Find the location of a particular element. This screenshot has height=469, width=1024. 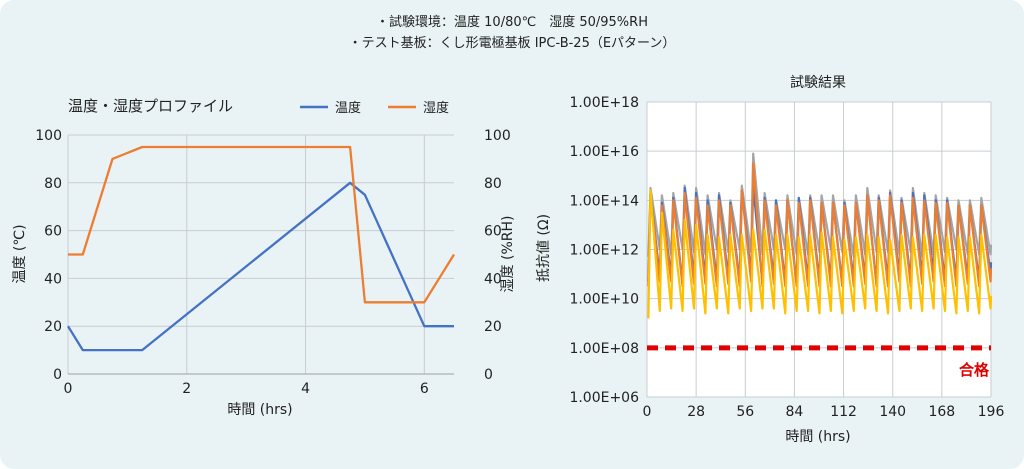

result-xtick-label: 28 is located at coordinates (696, 412).